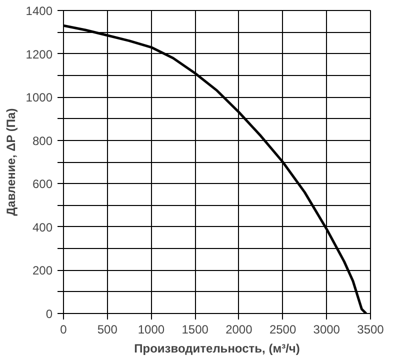 This screenshot has height=358, width=395. Describe the element at coordinates (42, 184) in the screenshot. I see `y-tick-label: 600` at that location.